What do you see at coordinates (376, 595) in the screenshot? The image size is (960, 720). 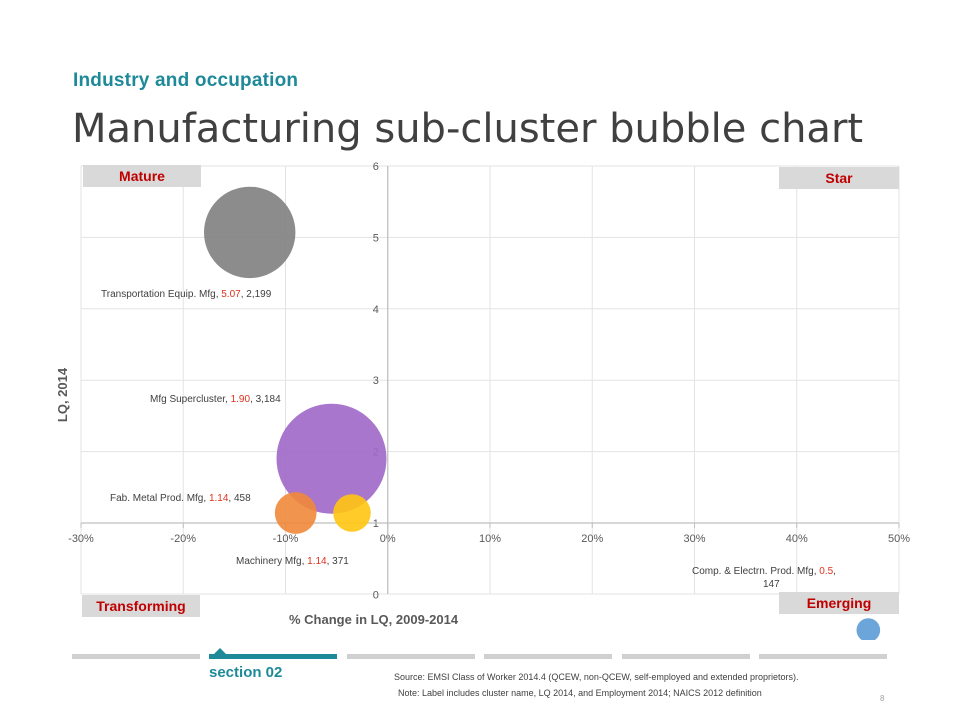 I see `y-tick-label: 0` at bounding box center [376, 595].